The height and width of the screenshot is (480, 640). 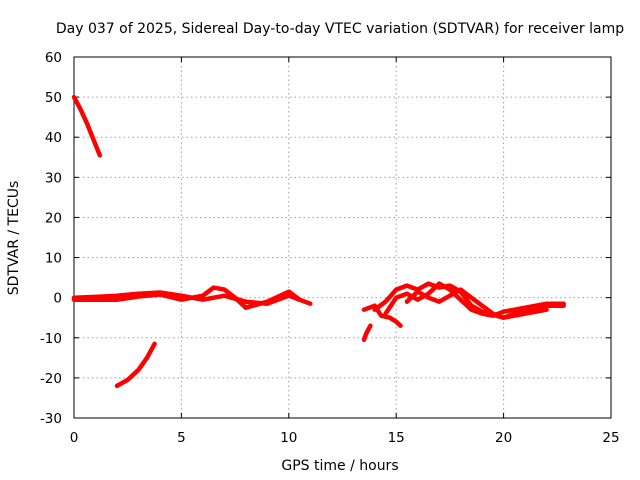 I want to click on y-tick-label: -10, so click(x=51, y=339).